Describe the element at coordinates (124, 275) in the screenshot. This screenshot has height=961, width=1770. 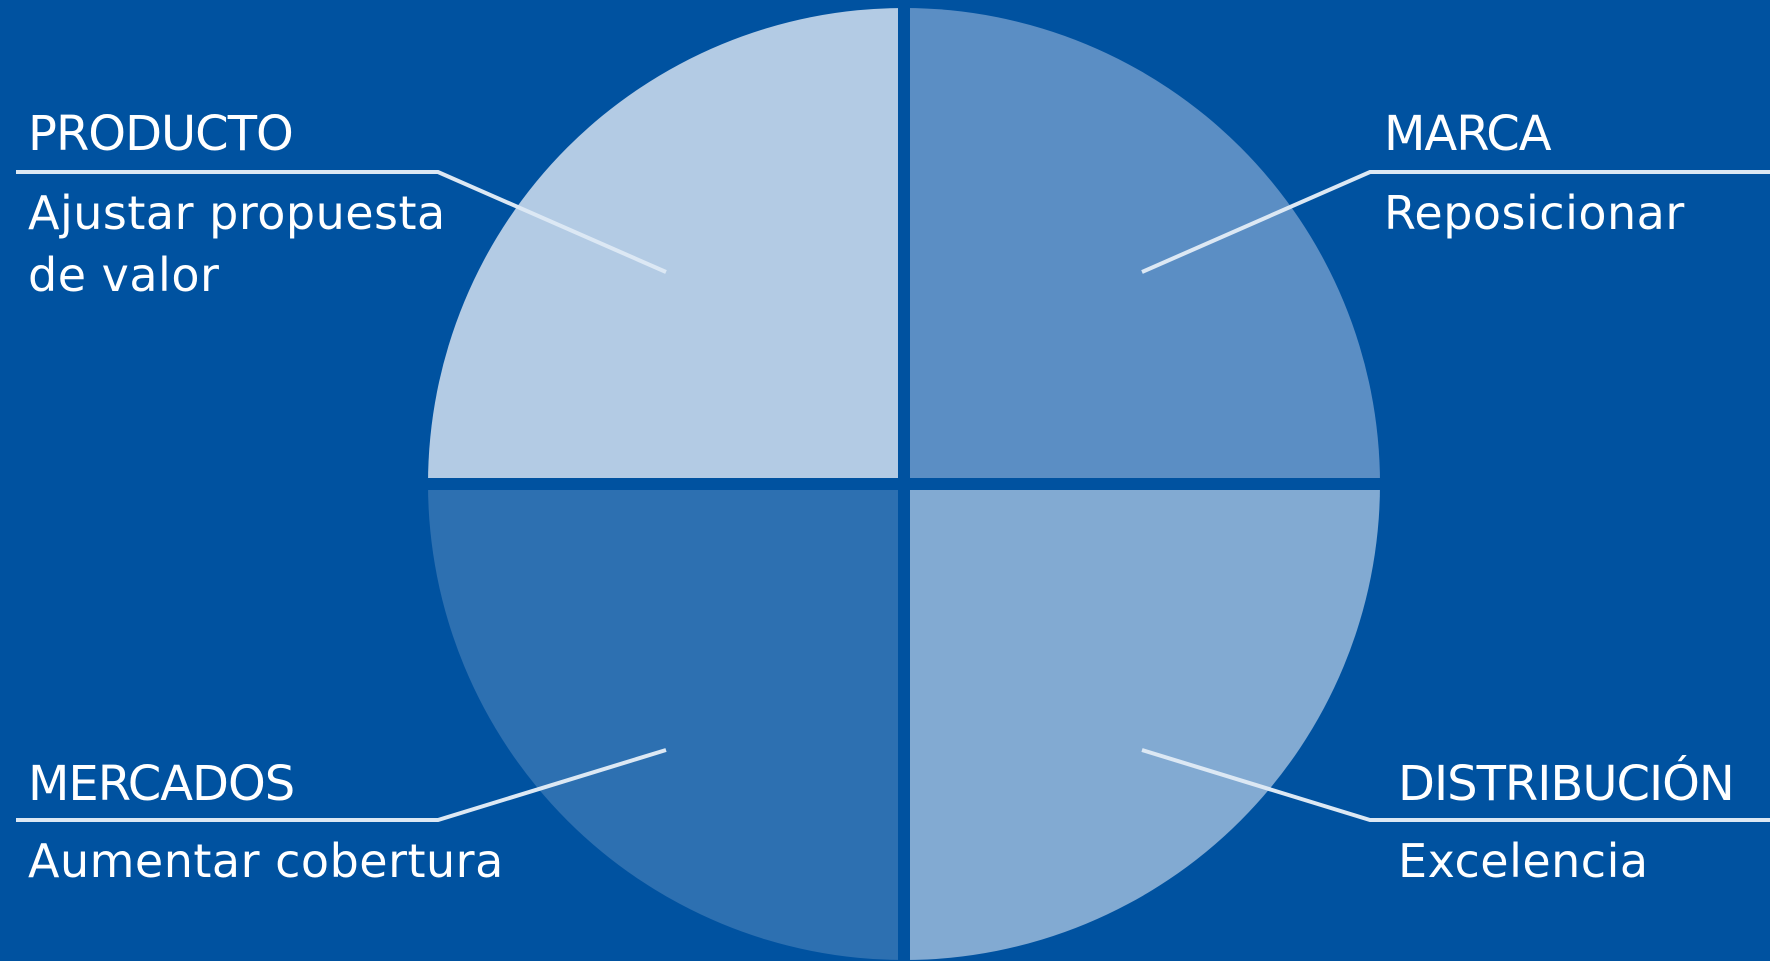
I see `quadrant-description-producto-line-2: de valor` at that location.